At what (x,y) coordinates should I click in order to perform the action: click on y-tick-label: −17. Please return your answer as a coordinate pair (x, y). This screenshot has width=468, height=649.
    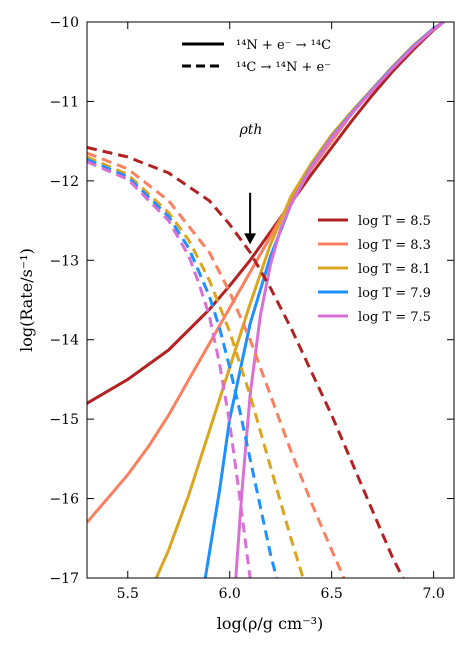
    Looking at the image, I should click on (64, 579).